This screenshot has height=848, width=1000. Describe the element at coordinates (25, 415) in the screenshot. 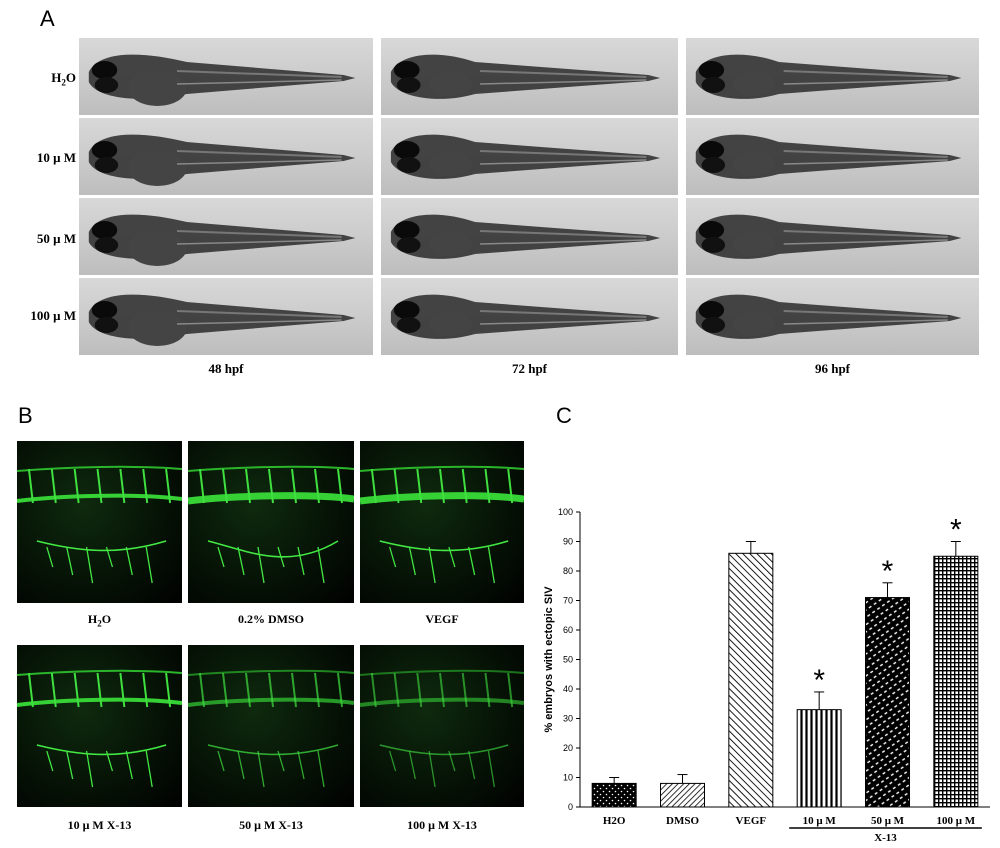

I see `panel-b-letter: B` at that location.